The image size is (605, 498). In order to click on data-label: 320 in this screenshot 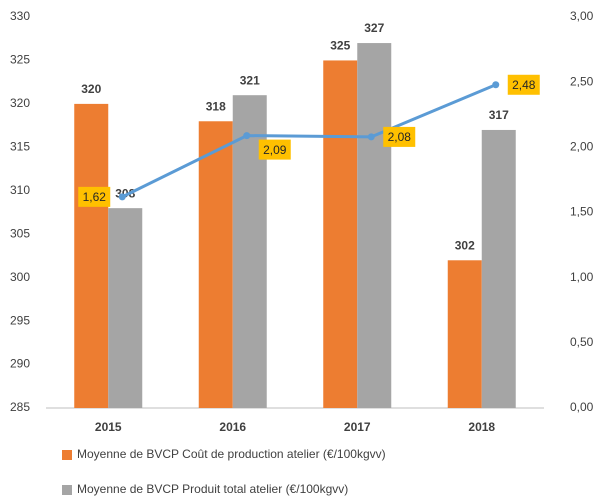, I will do `click(91, 89)`.